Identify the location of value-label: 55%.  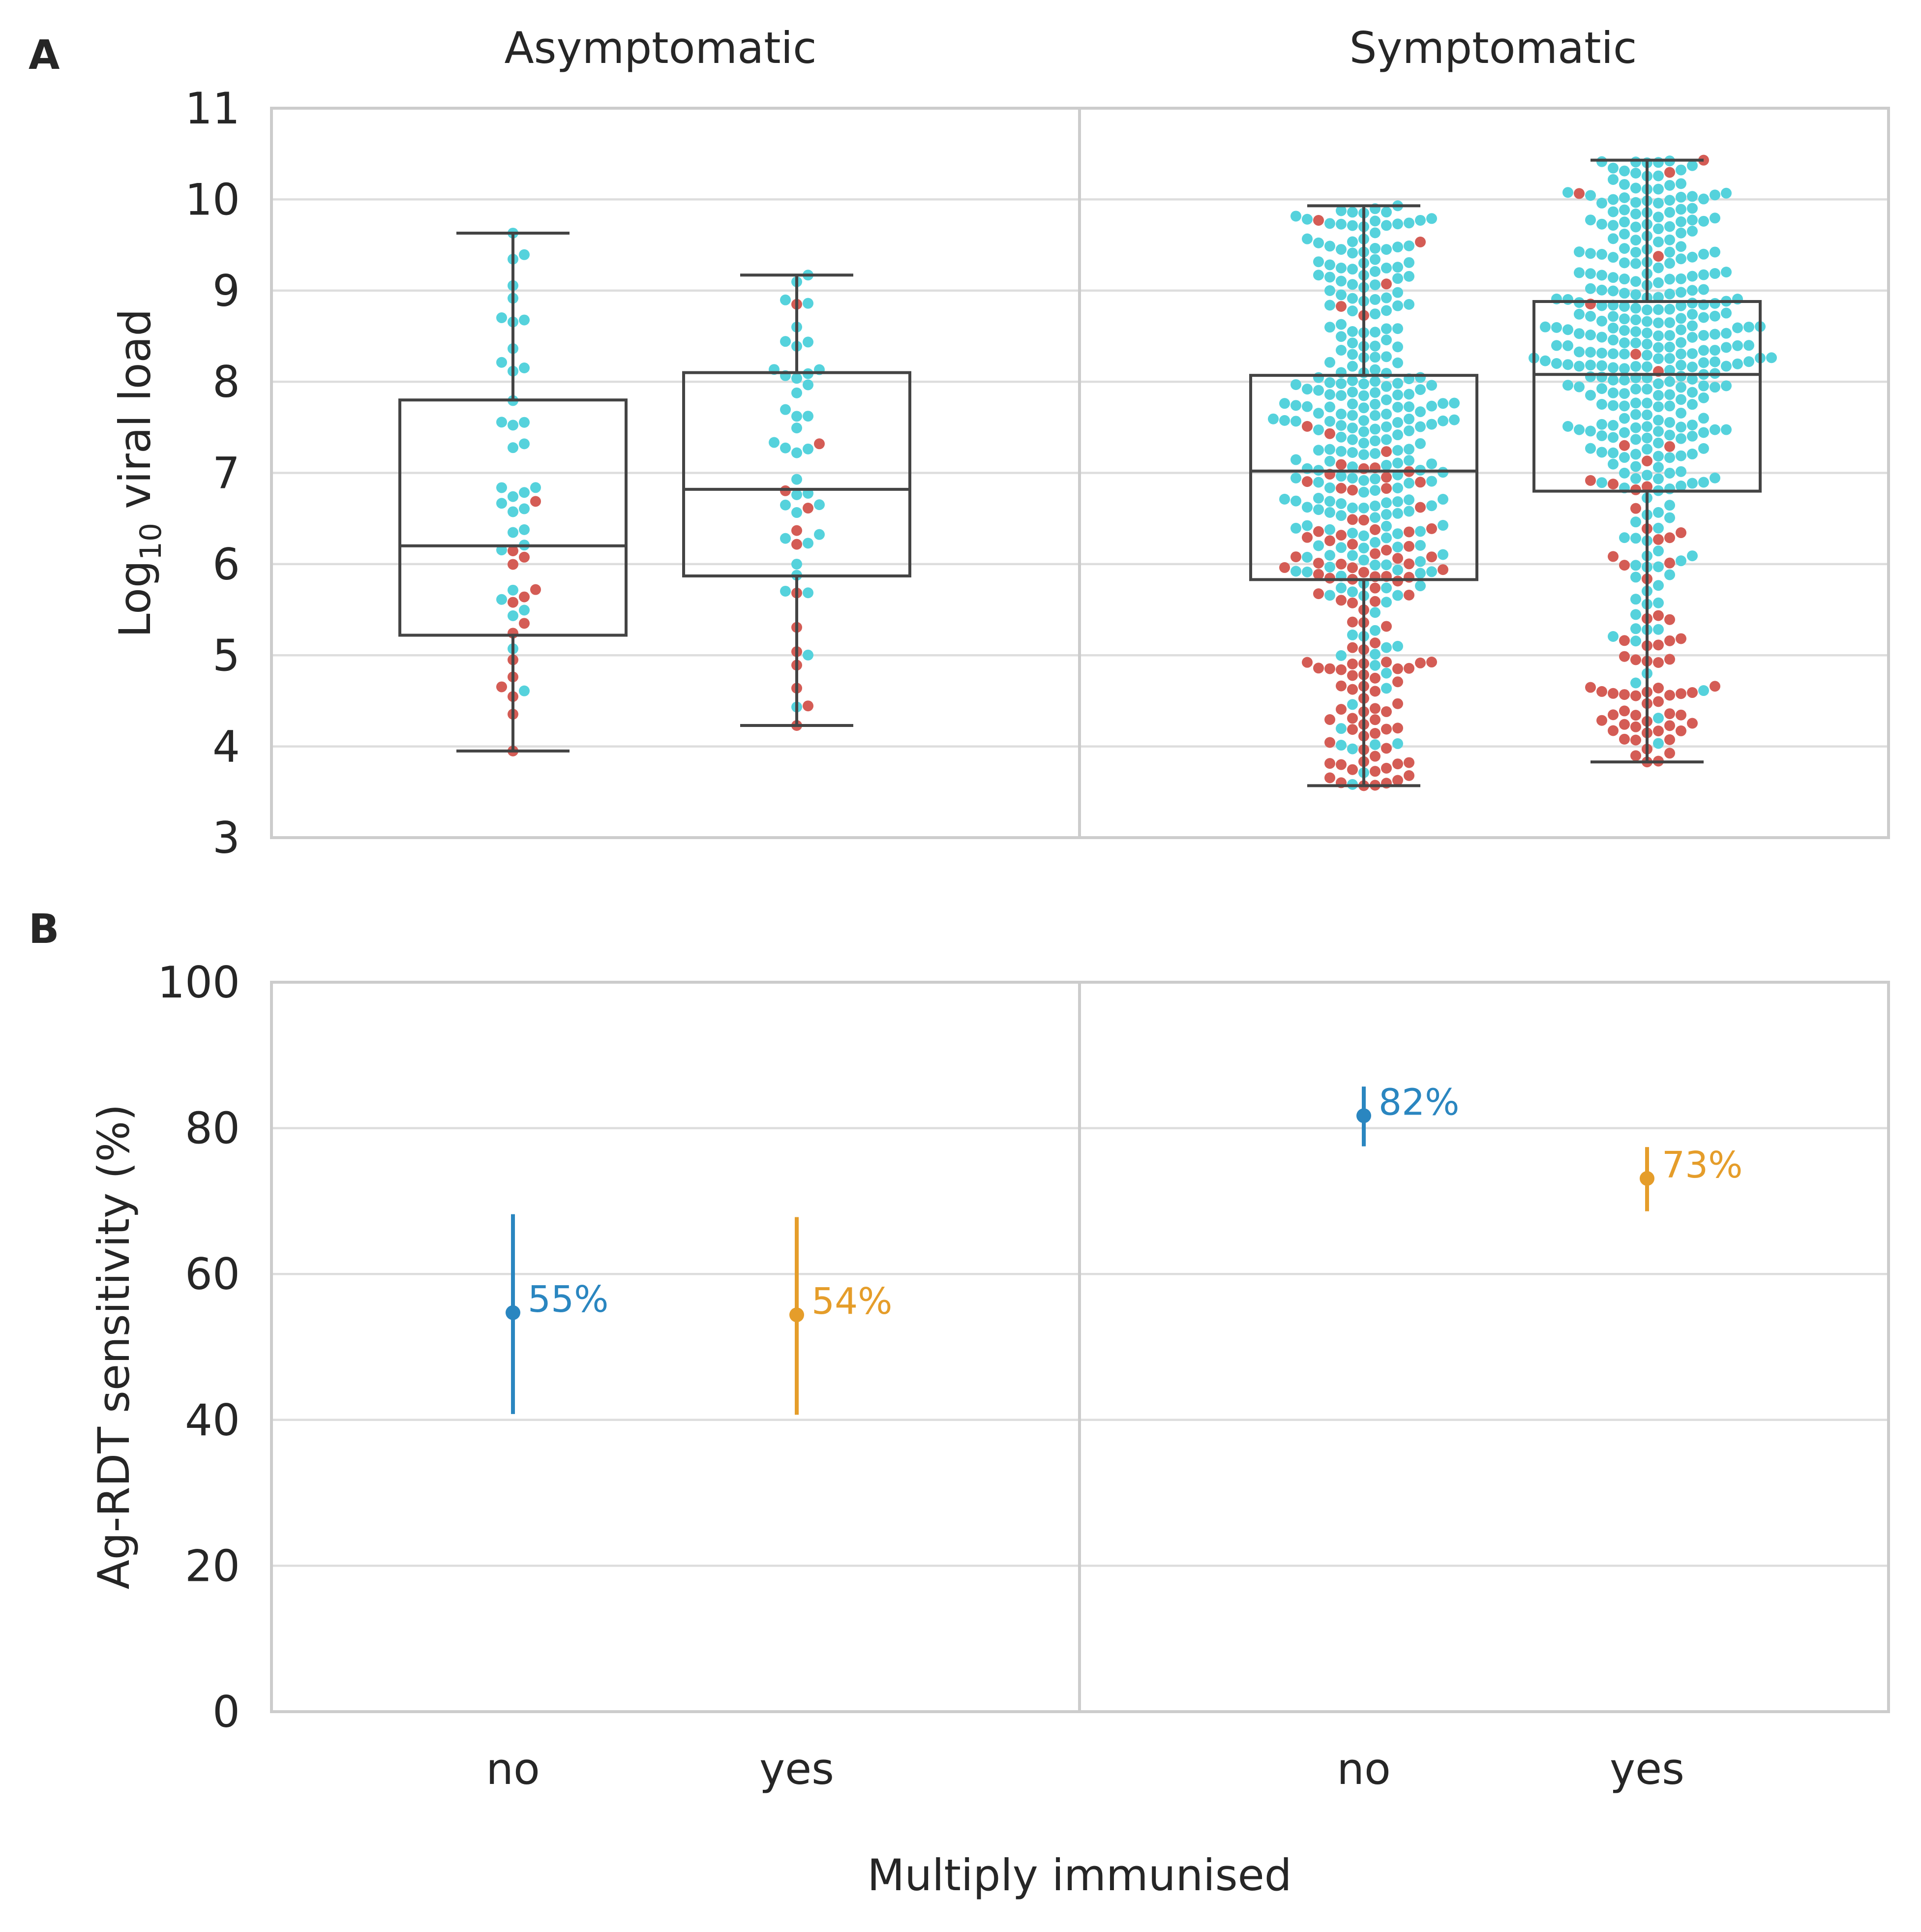
(568, 1299).